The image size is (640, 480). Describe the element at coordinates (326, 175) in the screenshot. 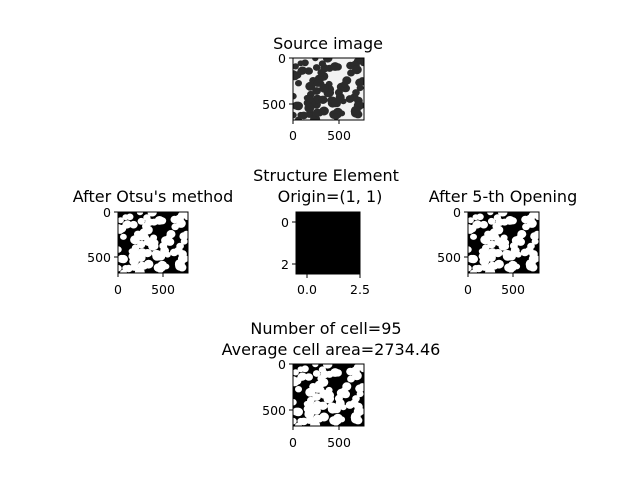

I see `panel-title-line: Structure Element` at that location.